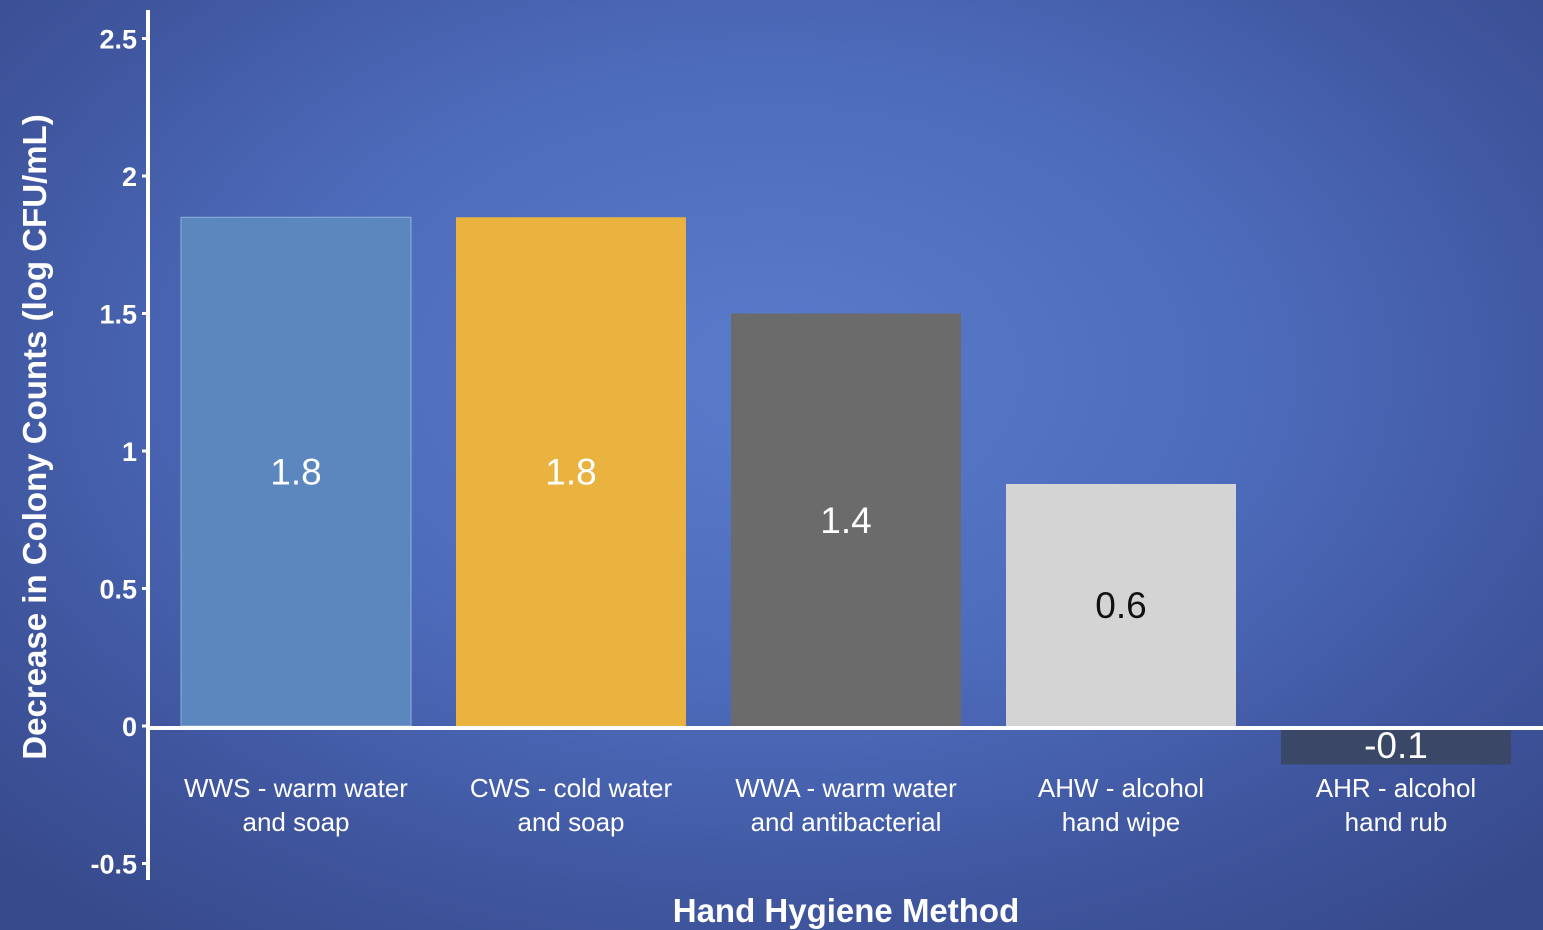  I want to click on data-label-1: 1.8, so click(295, 472).